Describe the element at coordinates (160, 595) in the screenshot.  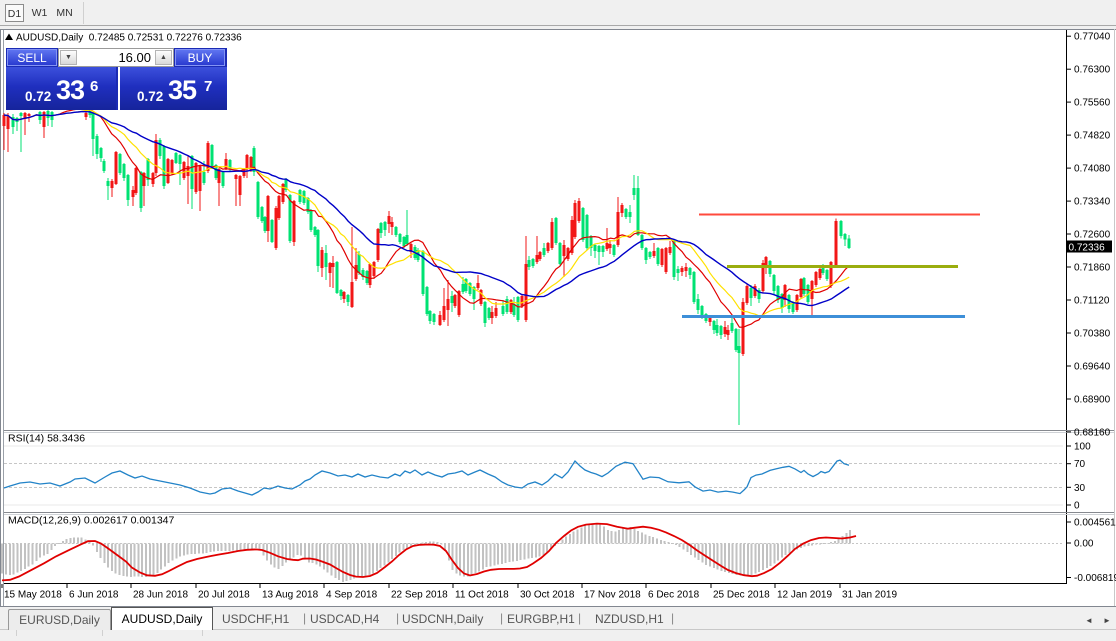
I see `svg-text: 28 Jun 2018` at that location.